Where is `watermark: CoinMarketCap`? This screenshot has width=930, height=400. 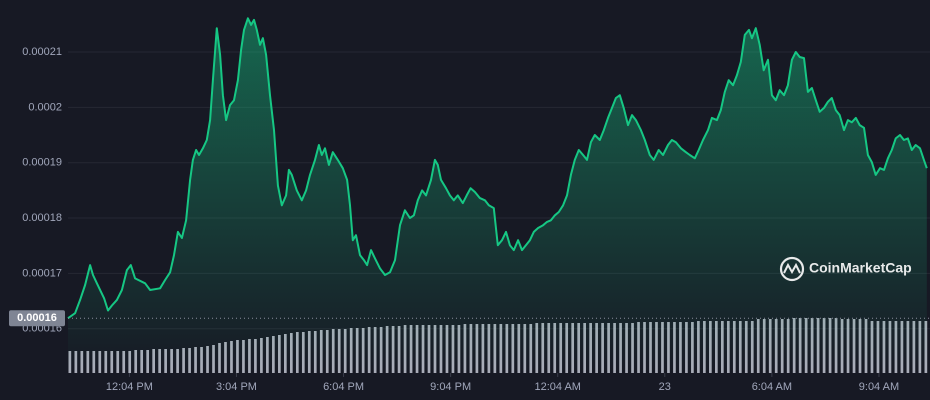 watermark: CoinMarketCap is located at coordinates (845, 269).